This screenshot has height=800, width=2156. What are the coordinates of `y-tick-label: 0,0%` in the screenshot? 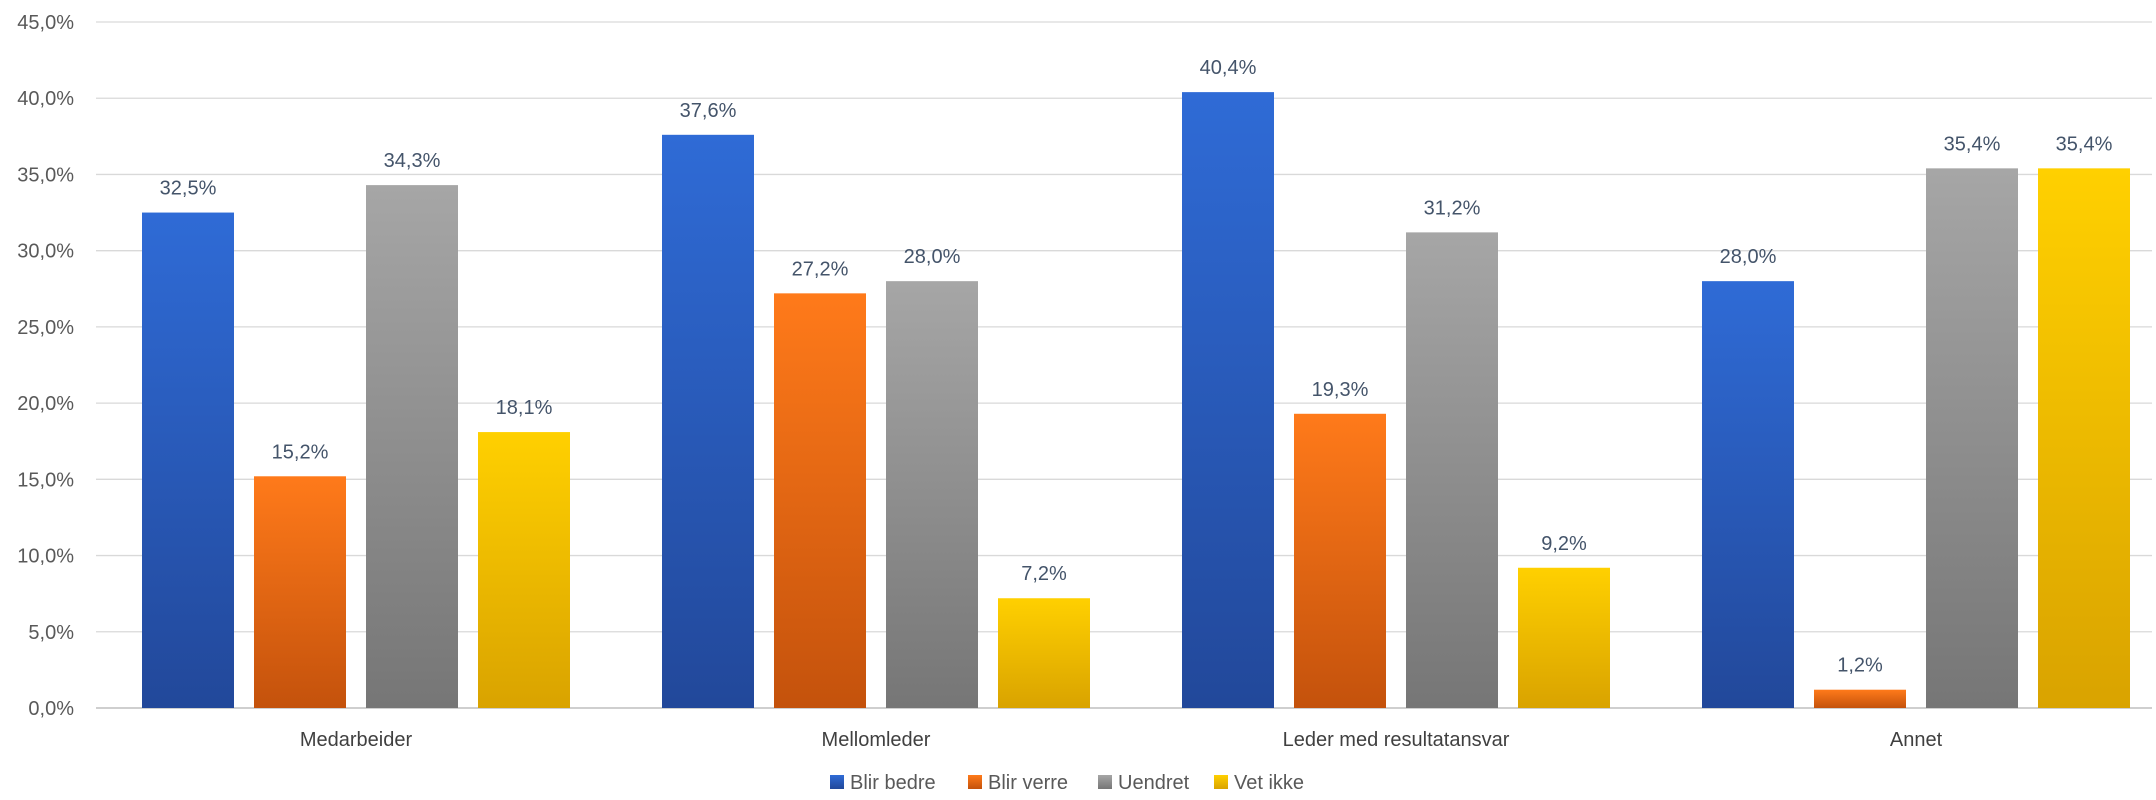 It's located at (51, 709).